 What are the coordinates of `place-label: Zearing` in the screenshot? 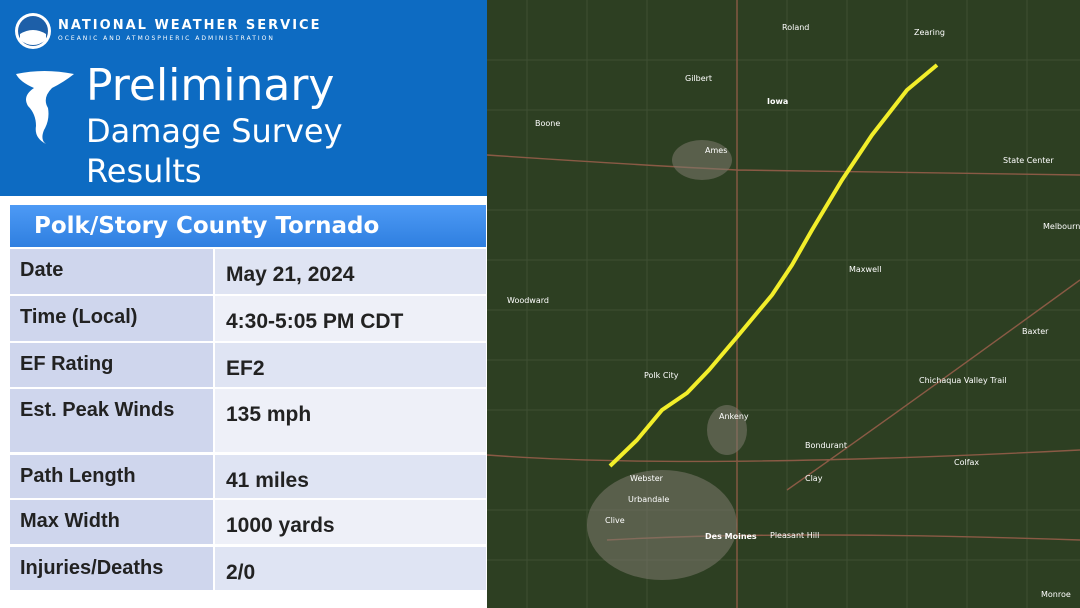 It's located at (929, 32).